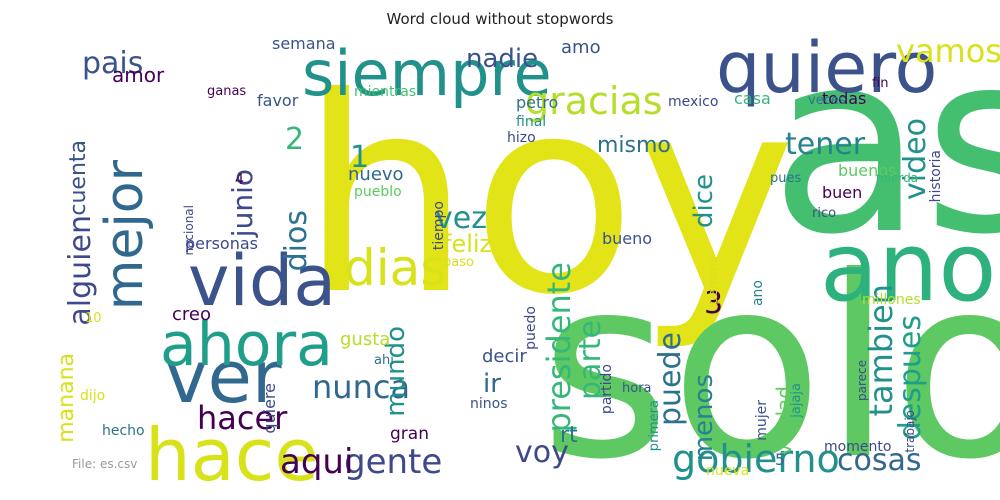 This screenshot has width=1000, height=500. I want to click on word-partido: partido, so click(607, 389).